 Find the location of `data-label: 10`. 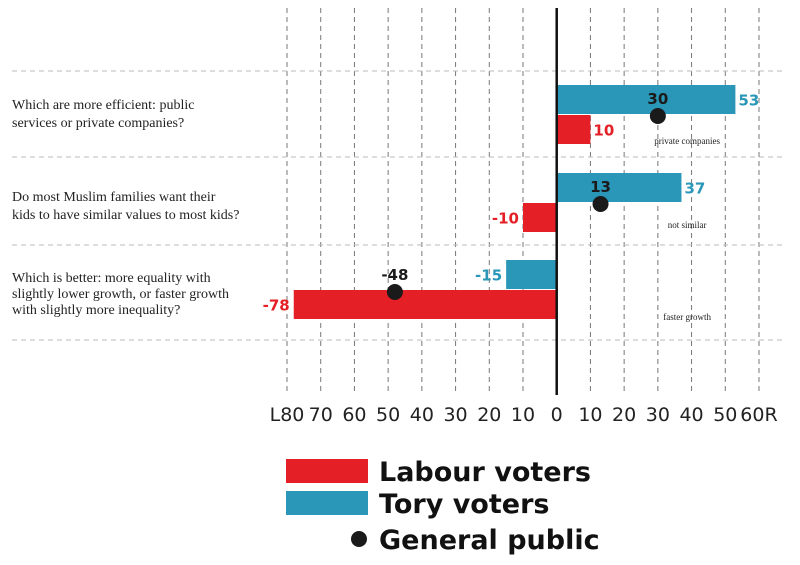

data-label: 10 is located at coordinates (603, 131).